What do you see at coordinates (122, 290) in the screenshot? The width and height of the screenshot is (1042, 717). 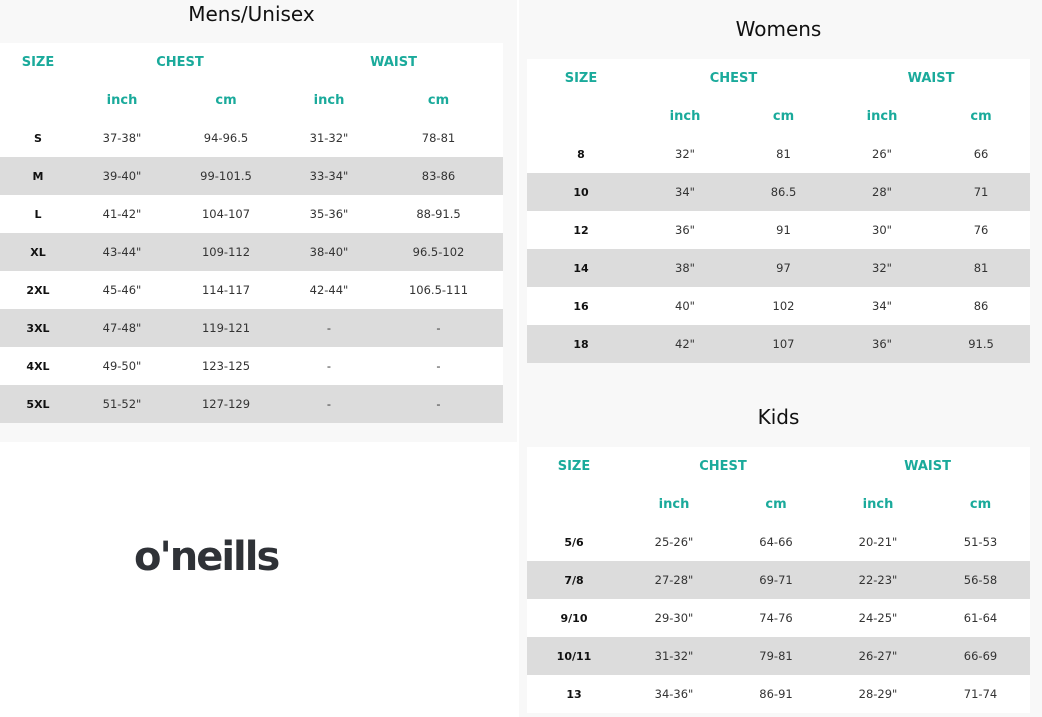 I see `chest-inch-cell: 45-46"` at bounding box center [122, 290].